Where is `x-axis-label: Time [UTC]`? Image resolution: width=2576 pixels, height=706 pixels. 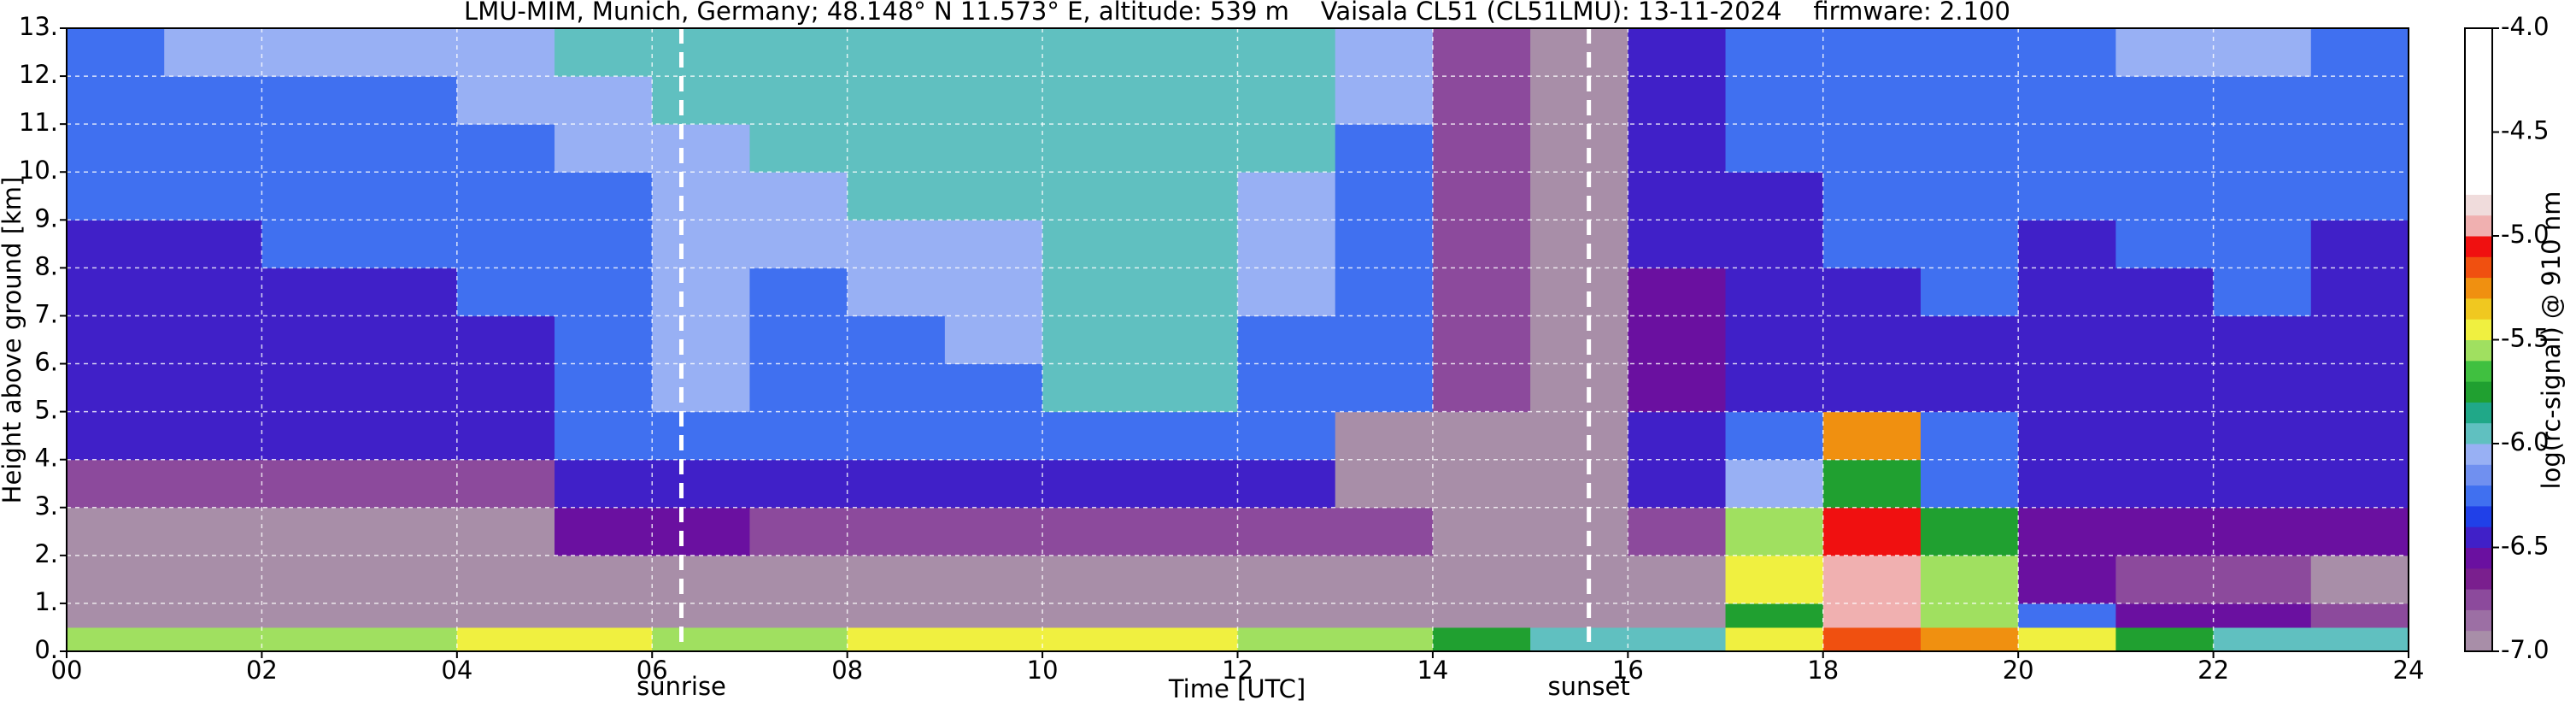 x-axis-label: Time [UTC] is located at coordinates (1237, 688).